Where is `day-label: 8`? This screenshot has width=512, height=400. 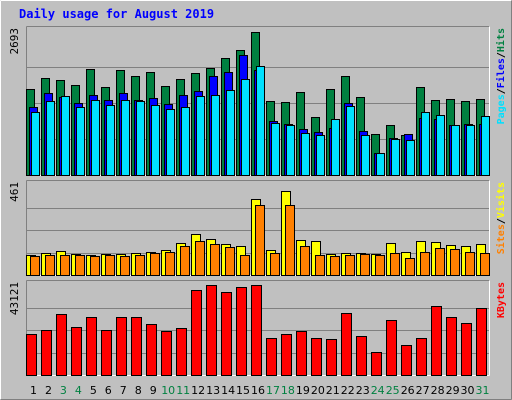
day-label: 8 is located at coordinates (138, 390).